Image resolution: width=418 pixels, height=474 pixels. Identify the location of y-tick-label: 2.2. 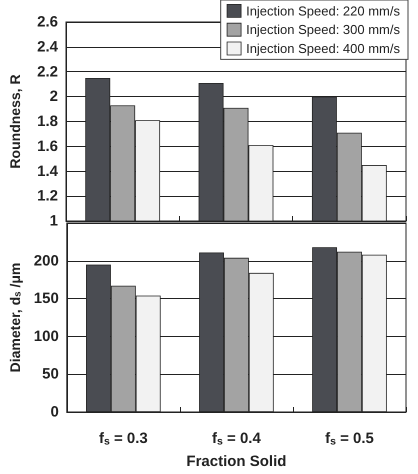
(47, 71).